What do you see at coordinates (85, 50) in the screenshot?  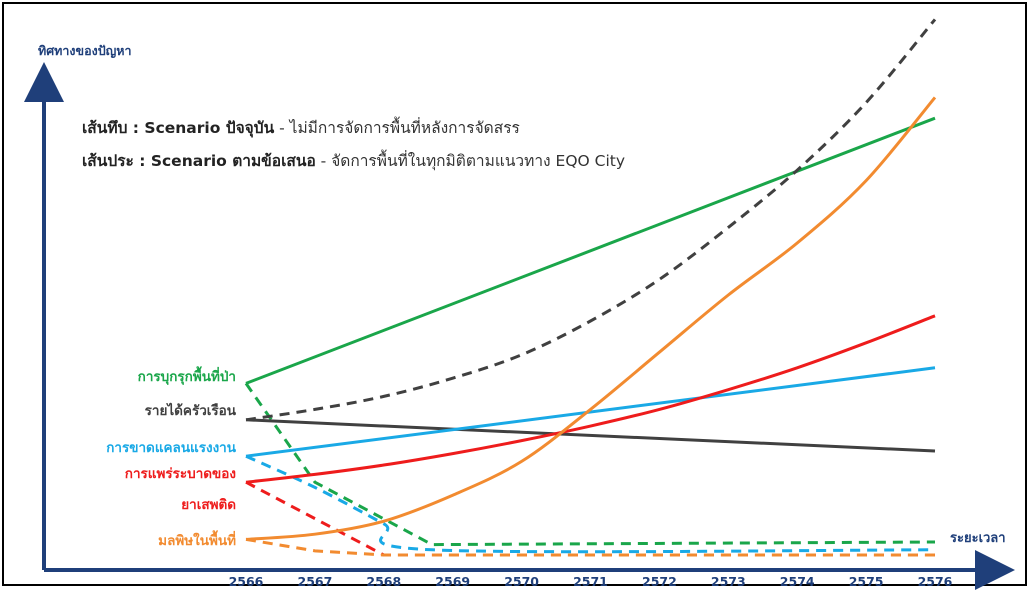 I see `y-axis-label: ทิศทางของปัญหา` at bounding box center [85, 50].